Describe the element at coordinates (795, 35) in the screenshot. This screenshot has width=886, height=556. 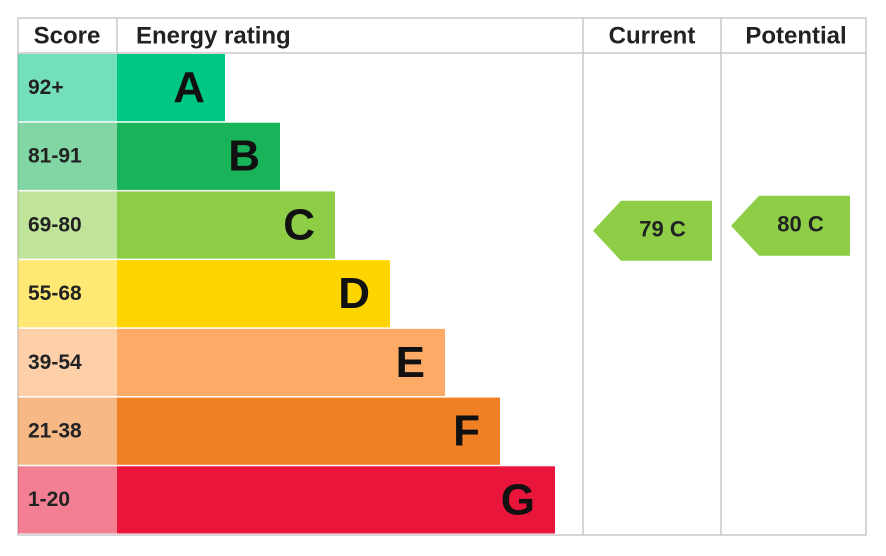
I see `header-potential: Potential` at that location.